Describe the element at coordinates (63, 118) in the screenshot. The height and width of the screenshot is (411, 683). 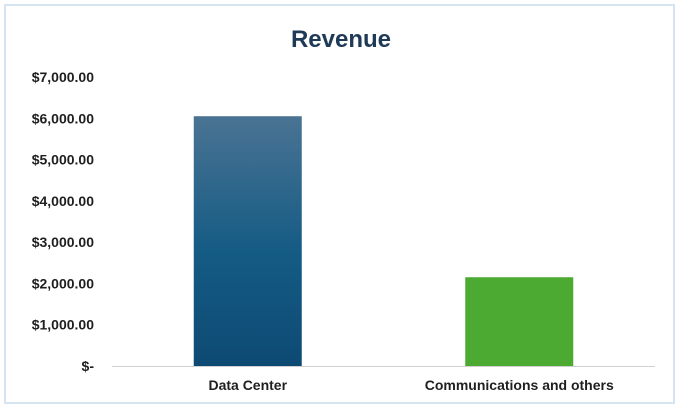
I see `y-tick-label: $6,000.00` at that location.